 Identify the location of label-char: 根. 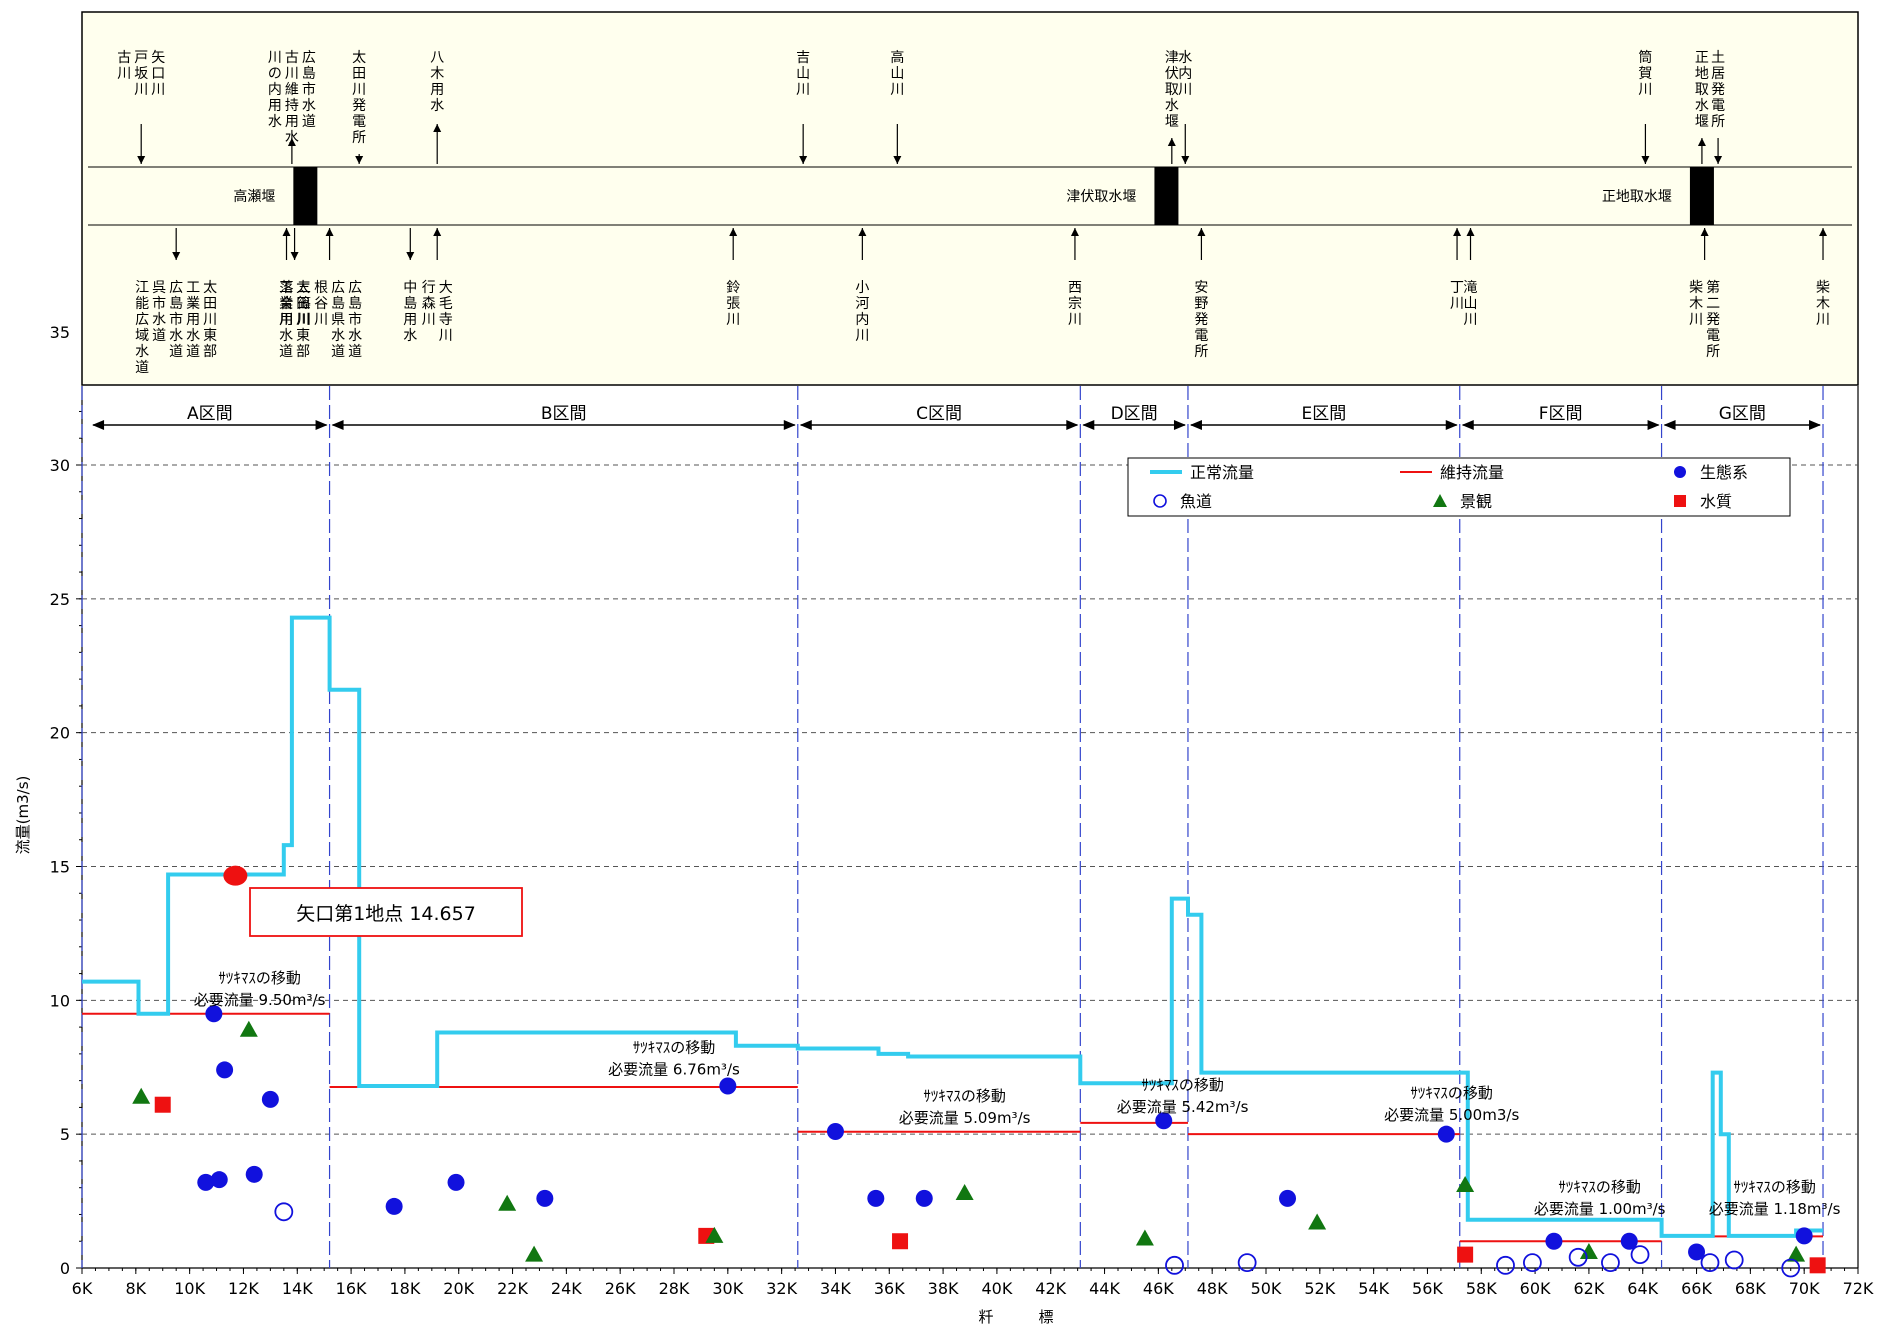
(321, 288).